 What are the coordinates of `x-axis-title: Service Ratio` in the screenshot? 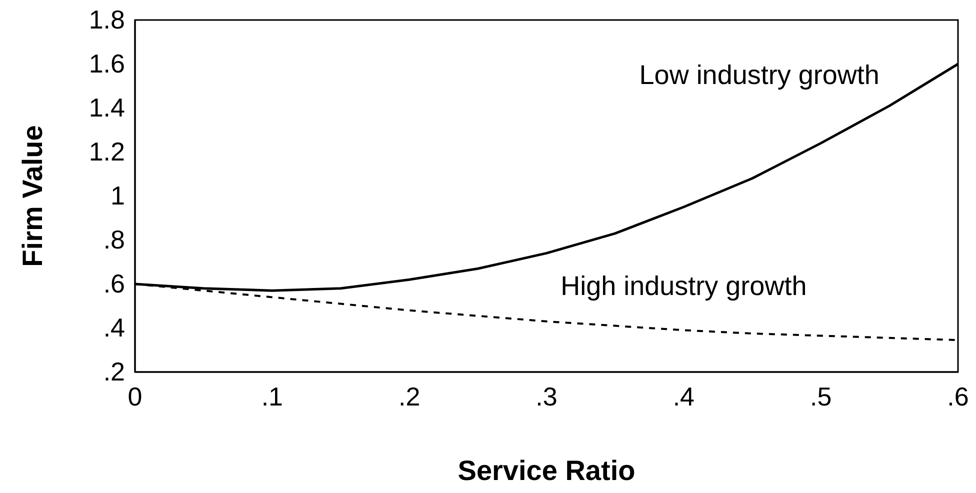 It's located at (547, 470).